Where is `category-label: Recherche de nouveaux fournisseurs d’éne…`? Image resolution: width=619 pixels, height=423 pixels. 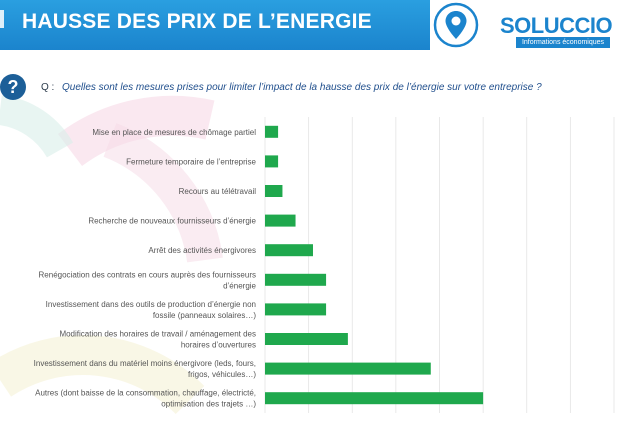 category-label: Recherche de nouveaux fournisseurs d’éne… is located at coordinates (172, 221).